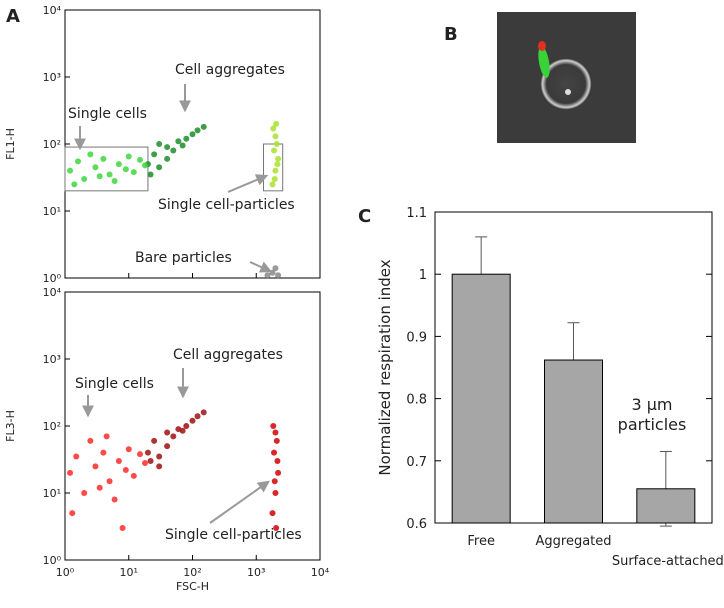 The height and width of the screenshot is (608, 724). I want to click on micrograph, so click(566, 77).